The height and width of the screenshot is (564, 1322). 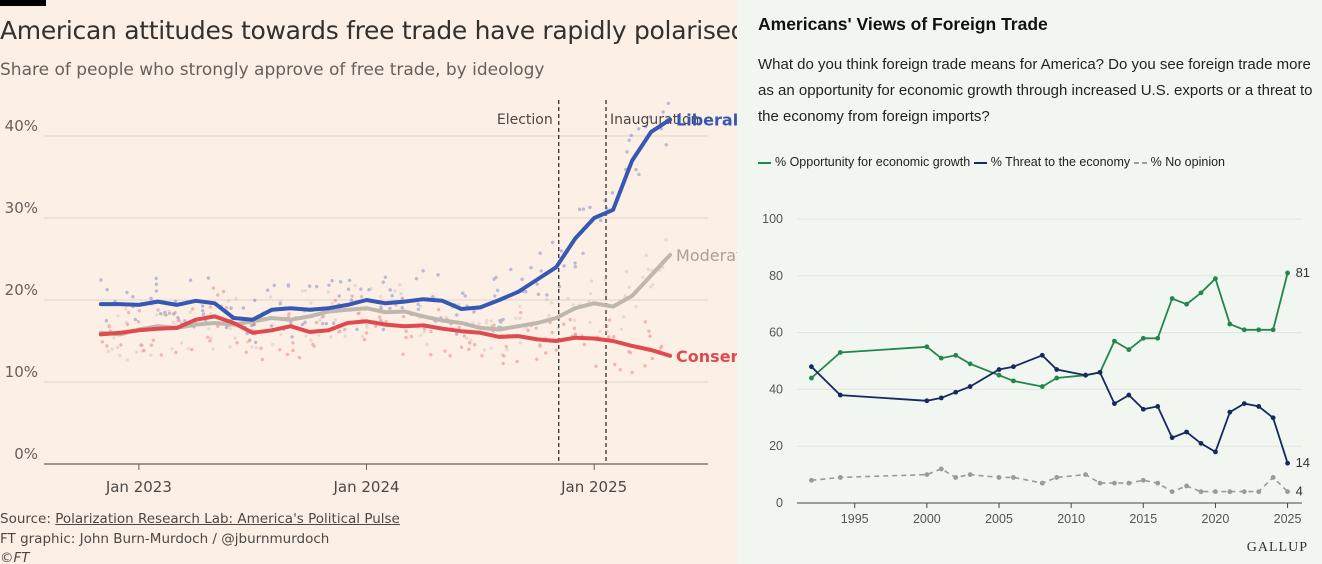 What do you see at coordinates (873, 162) in the screenshot?
I see `legend-label: % Opportunity for economic growth` at bounding box center [873, 162].